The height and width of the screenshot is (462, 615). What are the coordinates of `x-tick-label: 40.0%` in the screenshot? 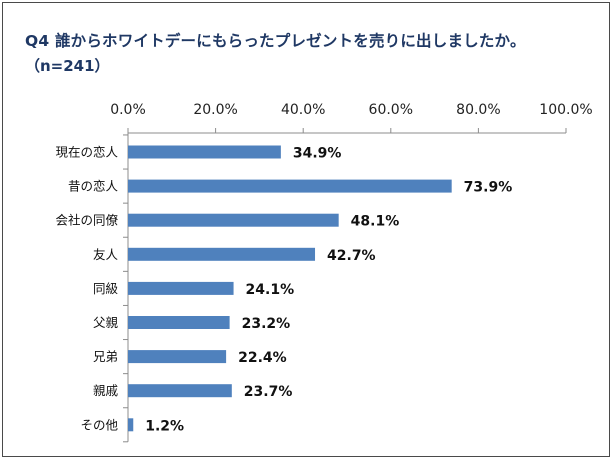 It's located at (303, 110).